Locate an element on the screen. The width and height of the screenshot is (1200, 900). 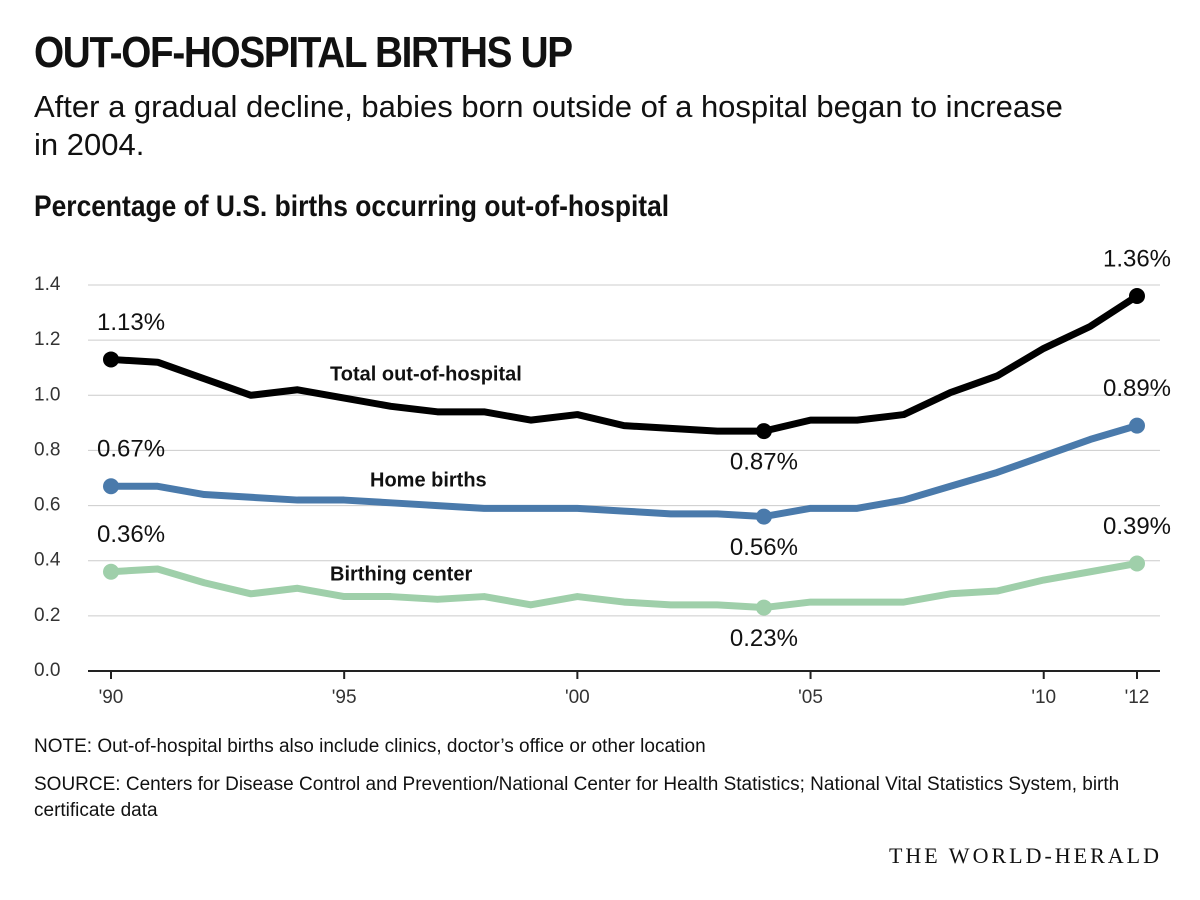
y-tick-label: 0.2 is located at coordinates (47, 615).